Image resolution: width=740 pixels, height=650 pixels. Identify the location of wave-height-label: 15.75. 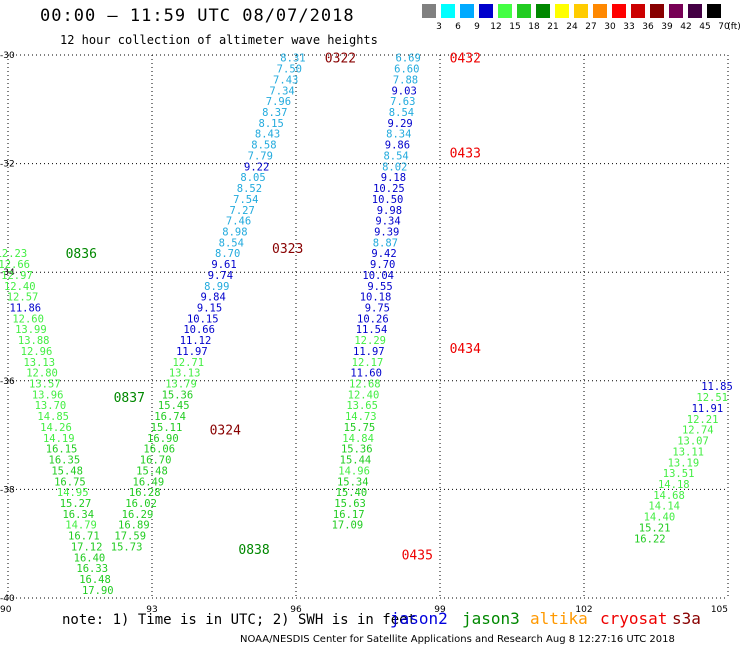
(360, 428).